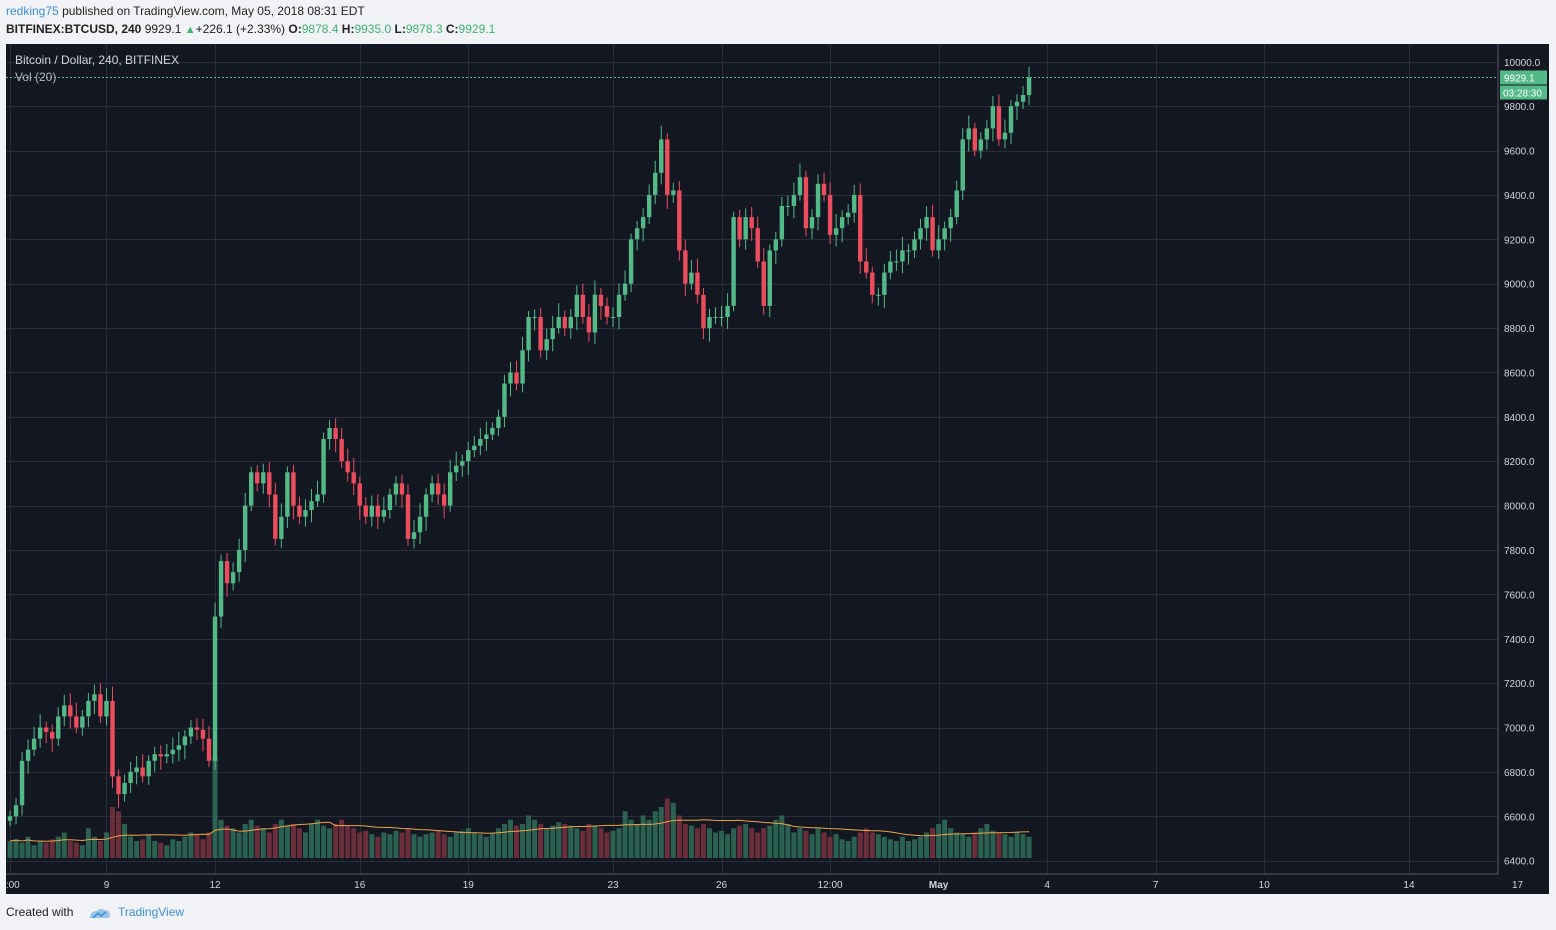 Image resolution: width=1556 pixels, height=930 pixels. What do you see at coordinates (151, 912) in the screenshot?
I see `tradingview-link: TradingView` at bounding box center [151, 912].